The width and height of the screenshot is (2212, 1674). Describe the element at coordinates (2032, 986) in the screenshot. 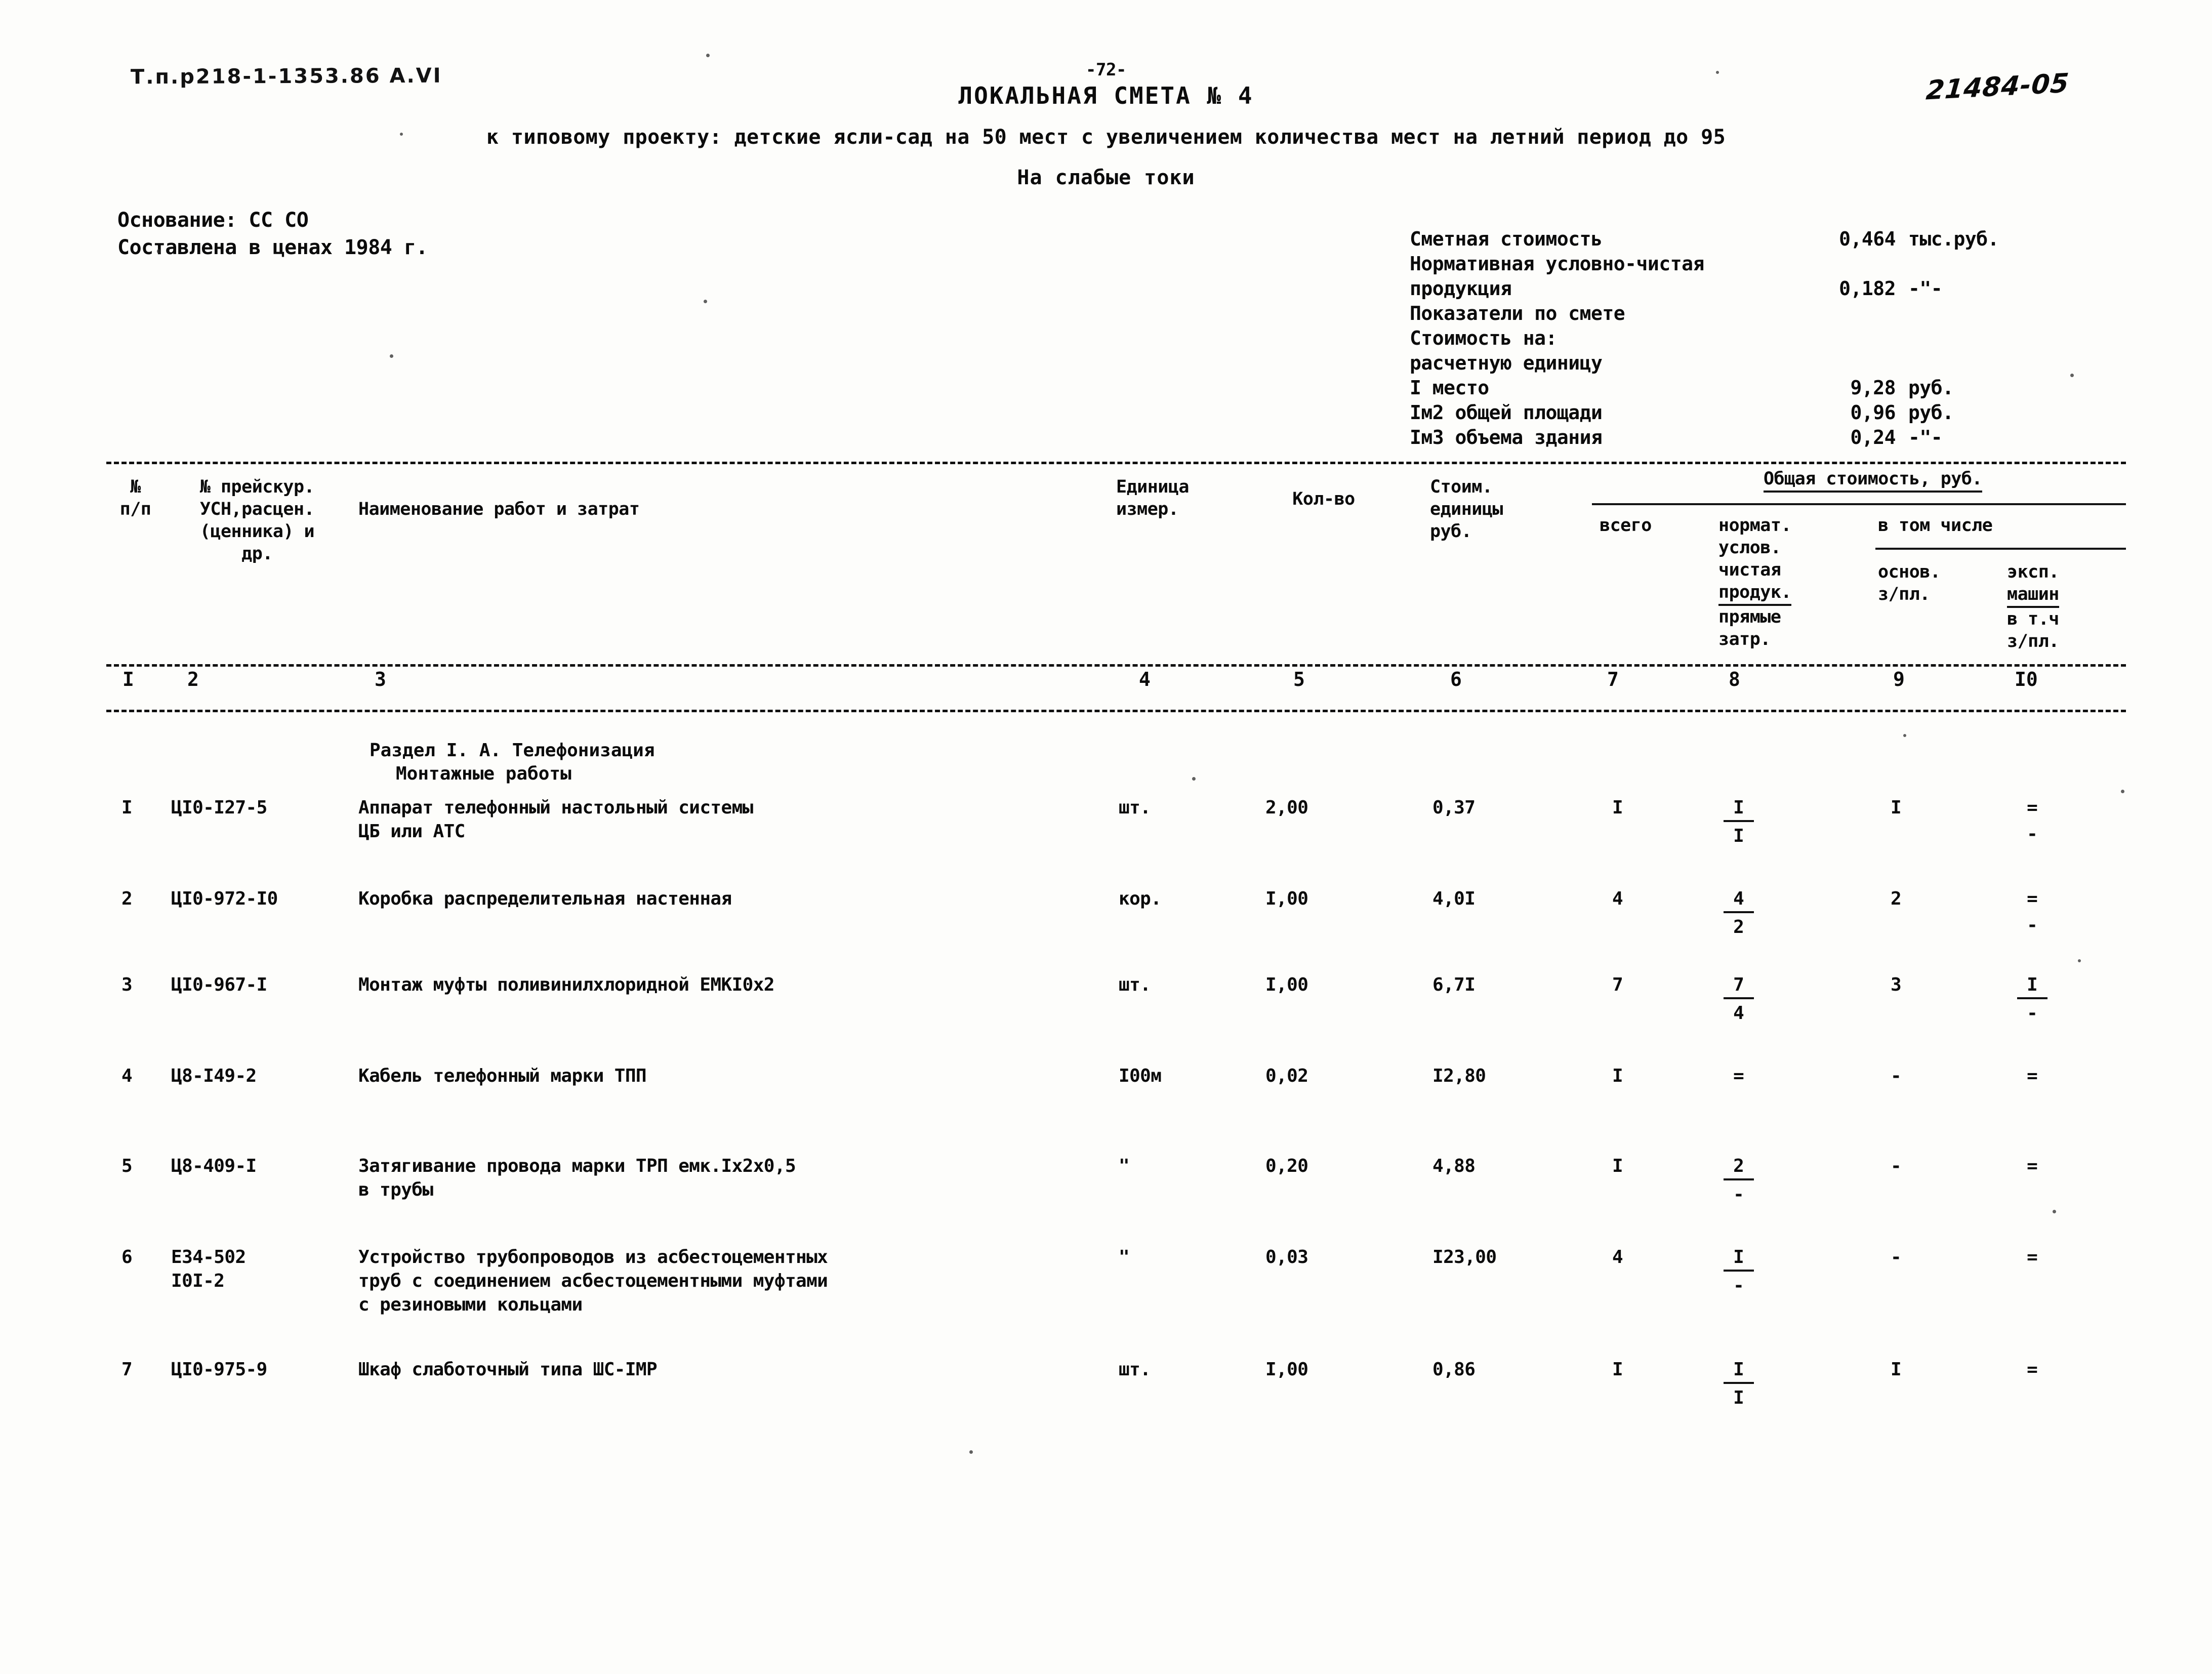

I see `row-machine-top: I` at that location.